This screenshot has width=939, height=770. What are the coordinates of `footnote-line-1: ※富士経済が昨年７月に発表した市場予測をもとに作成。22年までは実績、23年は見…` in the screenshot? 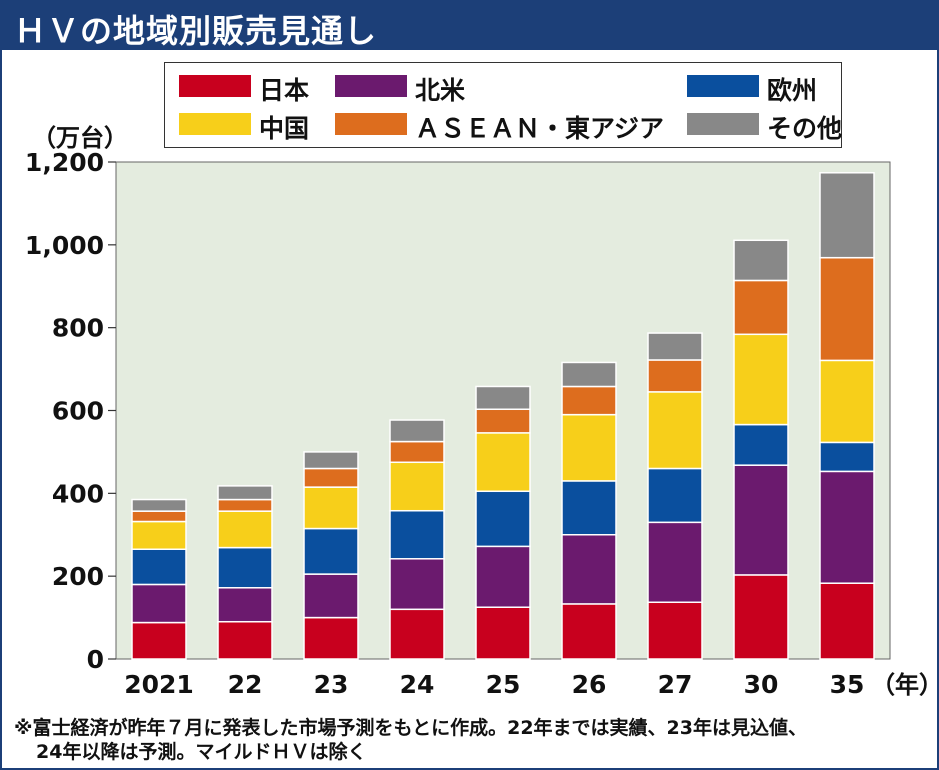 It's located at (410, 728).